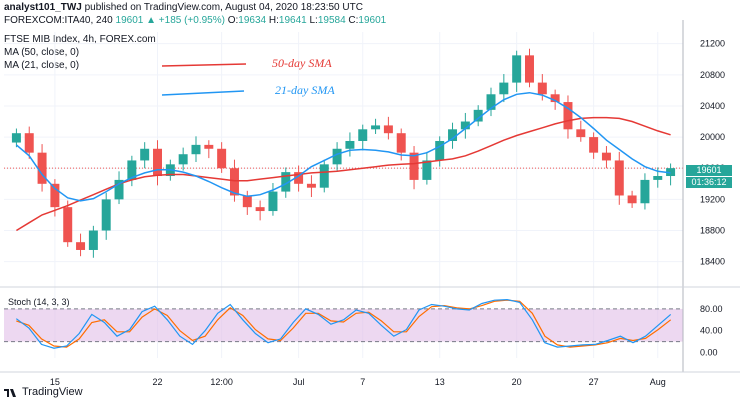 This screenshot has width=740, height=402. I want to click on countdown-tag: 01:36:12, so click(709, 182).